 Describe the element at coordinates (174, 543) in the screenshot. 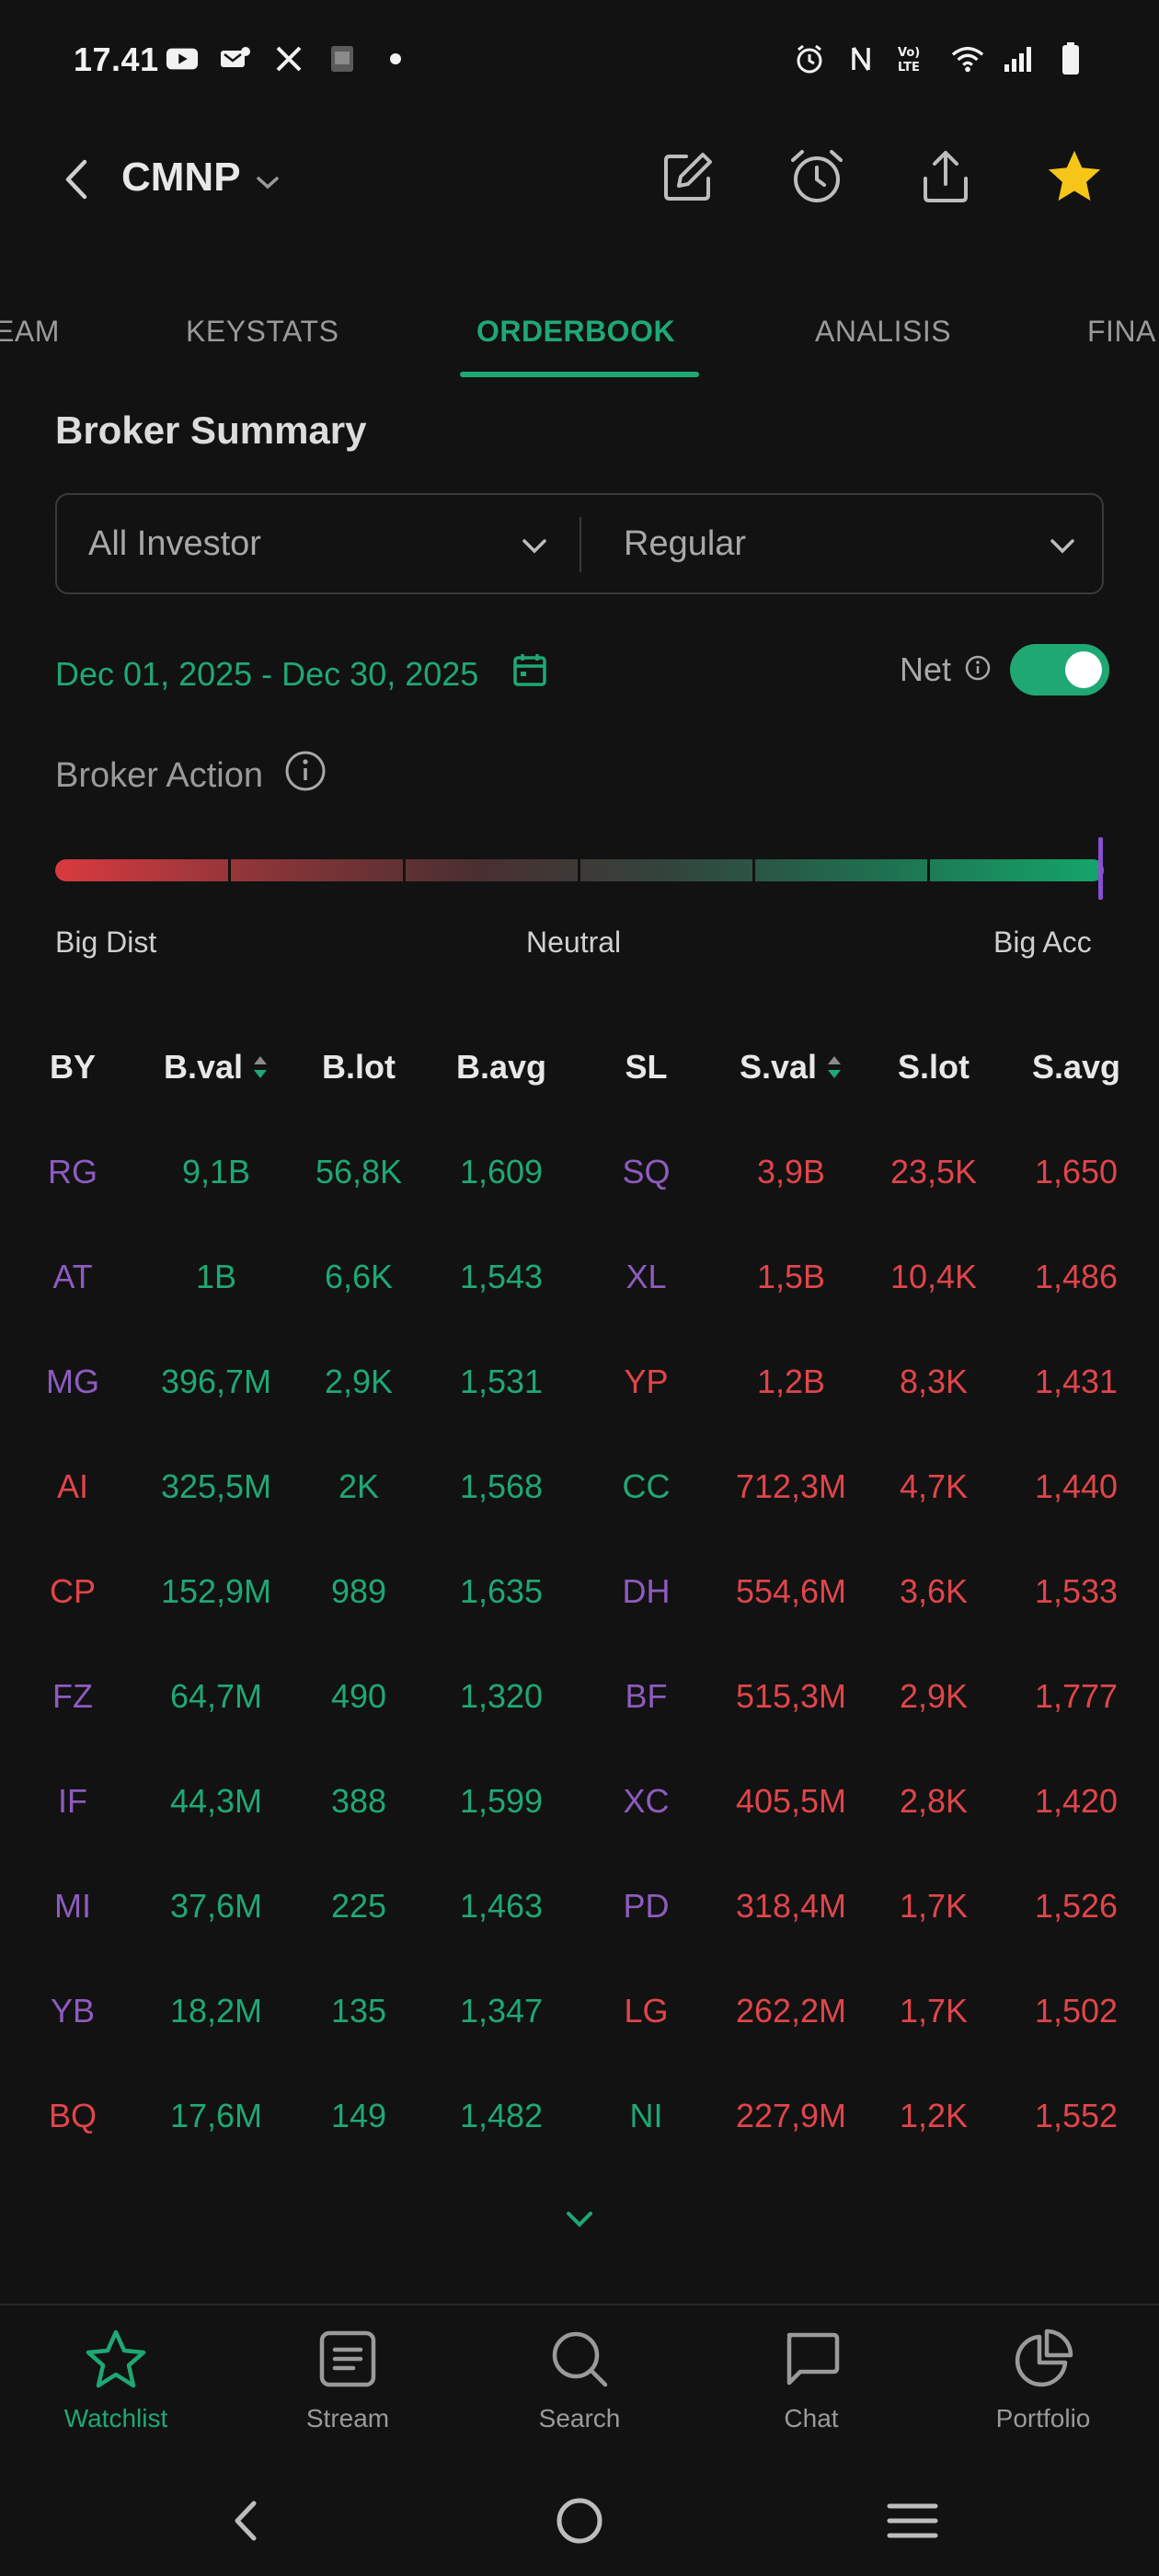

I see `investor-filter-value: All Investor` at that location.